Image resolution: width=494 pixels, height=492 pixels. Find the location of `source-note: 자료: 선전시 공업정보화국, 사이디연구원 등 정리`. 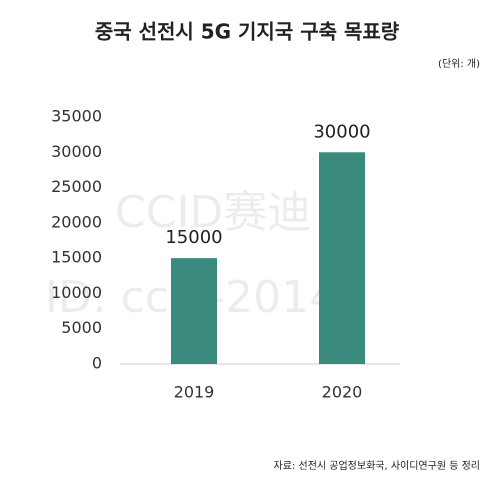

source-note: 자료: 선전시 공업정보화국, 사이디연구원 등 정리 is located at coordinates (377, 465).